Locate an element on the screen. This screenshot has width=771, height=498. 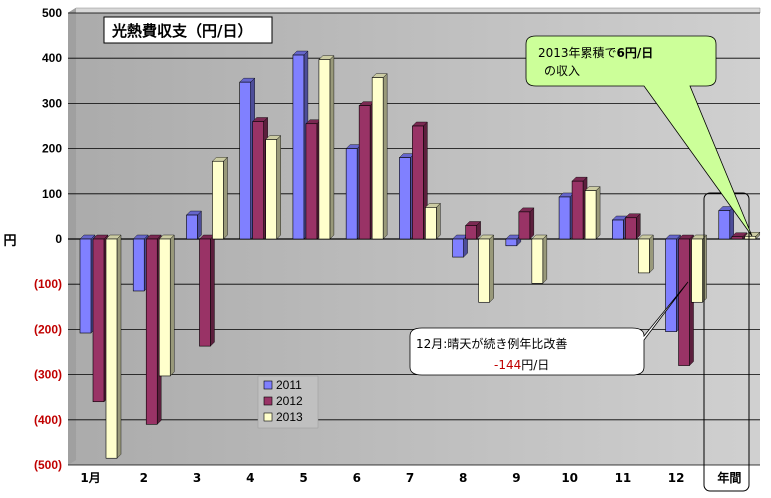
annual-callout-line1-a: 2013年累積で is located at coordinates (577, 52).